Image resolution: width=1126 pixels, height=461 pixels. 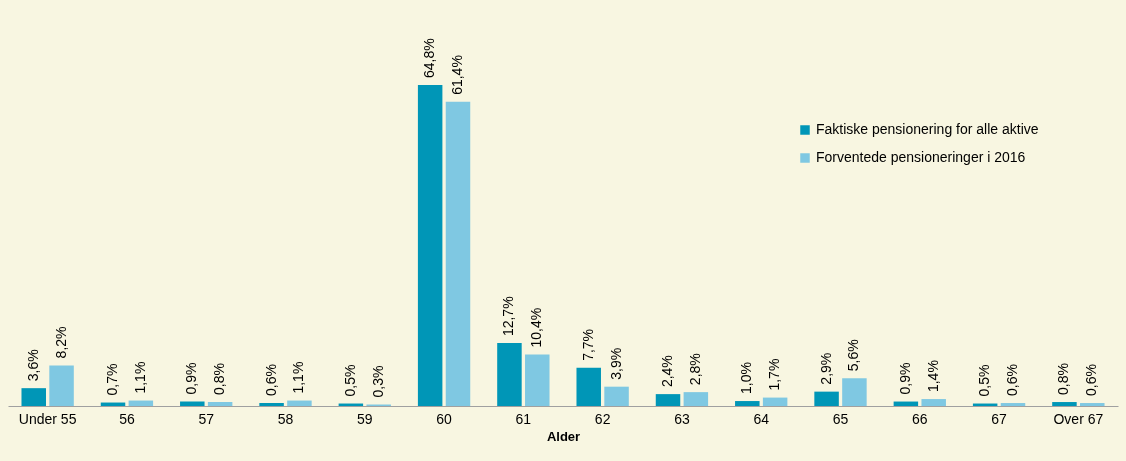 I want to click on x-tick-label: 65, so click(x=840, y=418).